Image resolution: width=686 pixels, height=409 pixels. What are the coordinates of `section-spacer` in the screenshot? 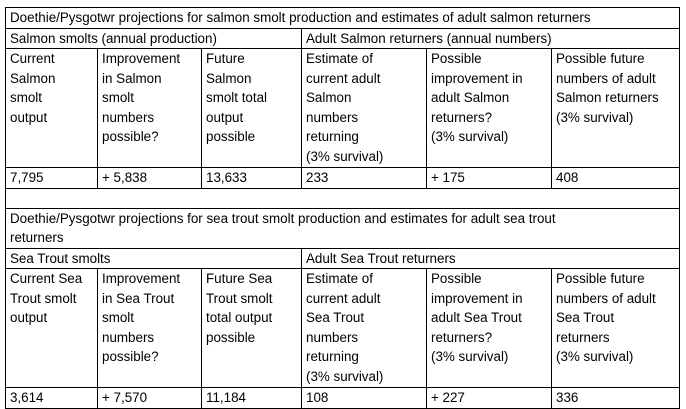 It's located at (342, 198).